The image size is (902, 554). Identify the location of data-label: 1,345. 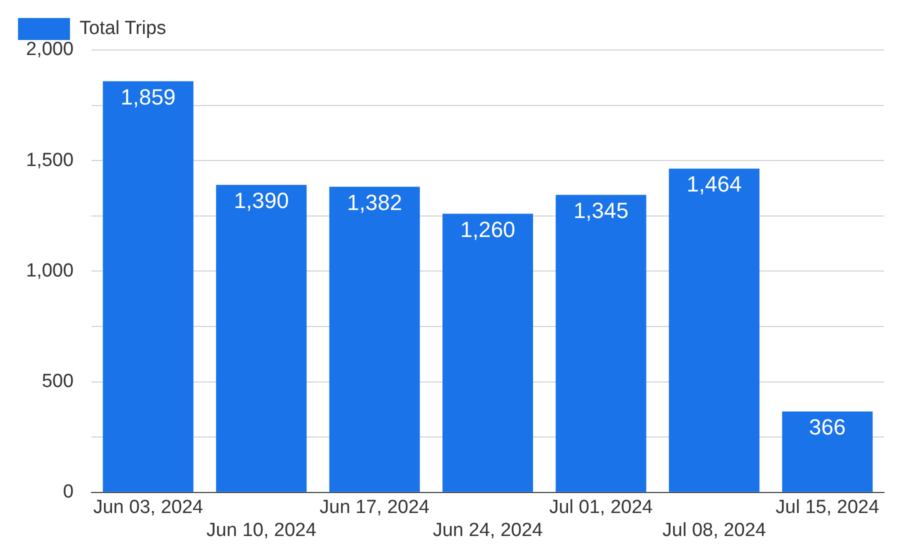
(601, 210).